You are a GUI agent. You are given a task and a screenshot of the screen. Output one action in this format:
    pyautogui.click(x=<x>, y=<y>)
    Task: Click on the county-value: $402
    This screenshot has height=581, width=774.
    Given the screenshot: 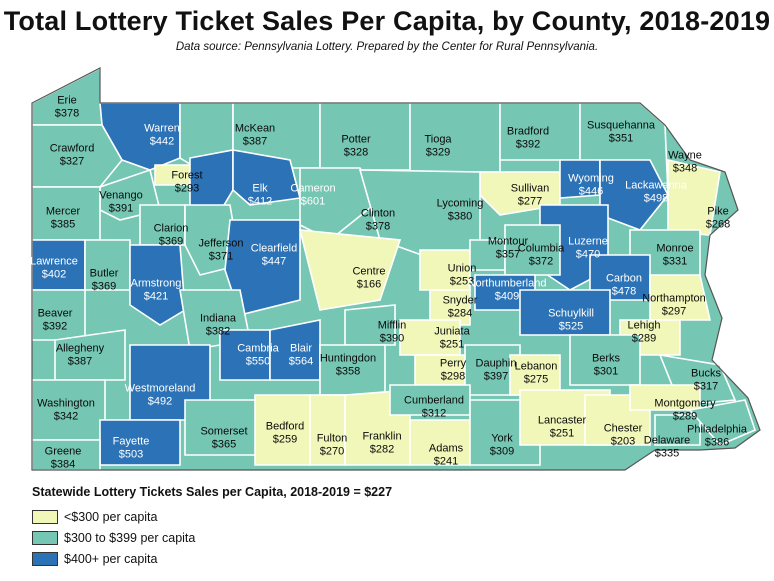 What is the action you would take?
    pyautogui.click(x=54, y=274)
    